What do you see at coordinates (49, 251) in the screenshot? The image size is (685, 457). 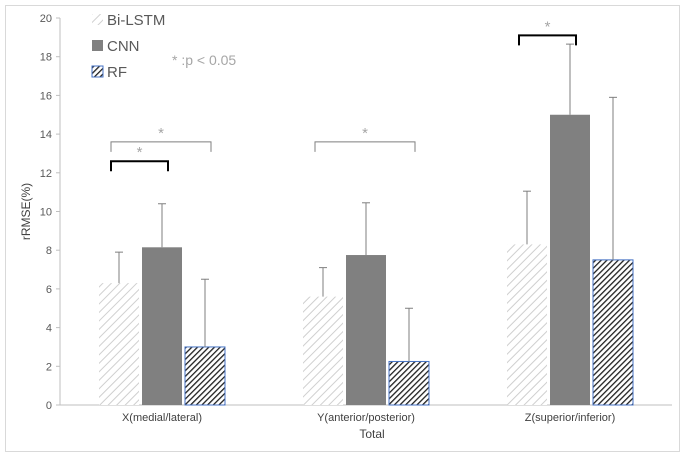 I see `y-tick-label: 8` at bounding box center [49, 251].